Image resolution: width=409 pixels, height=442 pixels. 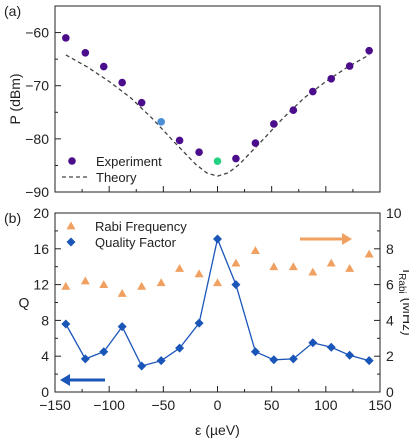 I want to click on rabi-frequency-points, so click(x=217, y=271).